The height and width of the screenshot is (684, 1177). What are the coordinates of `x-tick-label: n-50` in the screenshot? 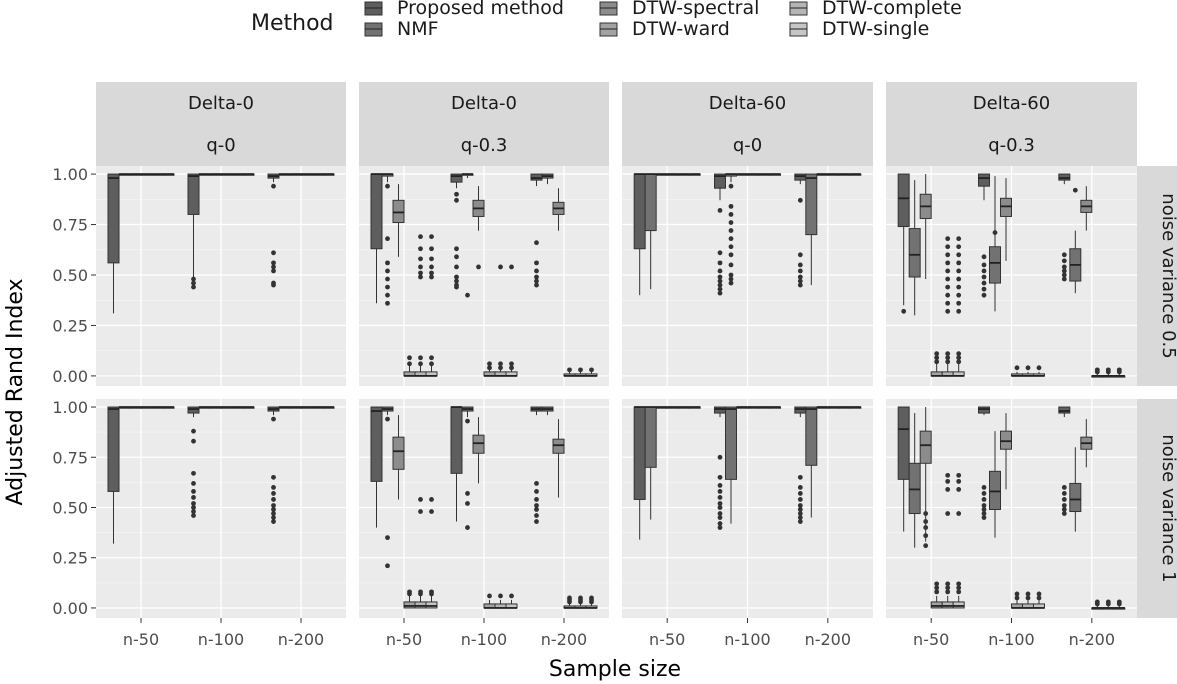 It's located at (667, 639).